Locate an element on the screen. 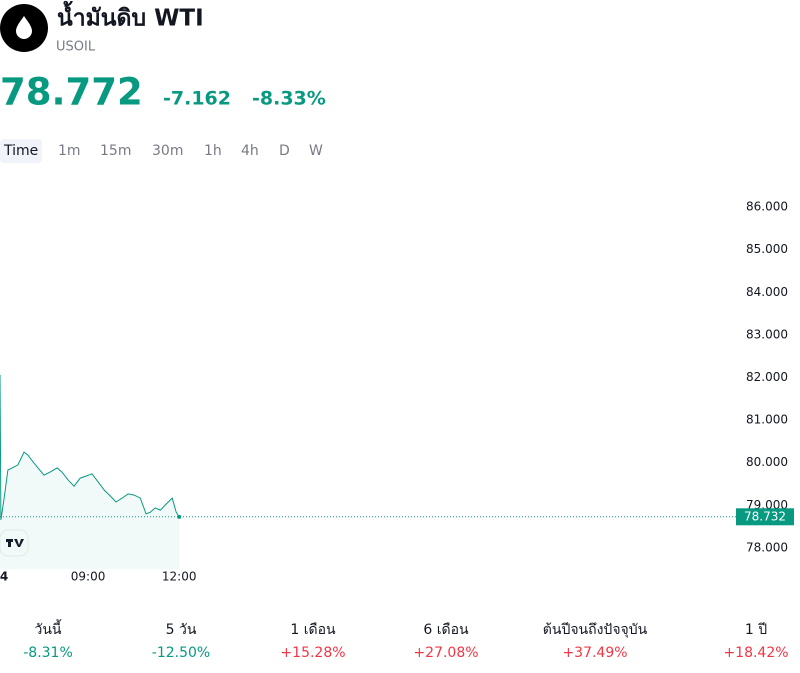  interval-tab: 4h is located at coordinates (250, 151).